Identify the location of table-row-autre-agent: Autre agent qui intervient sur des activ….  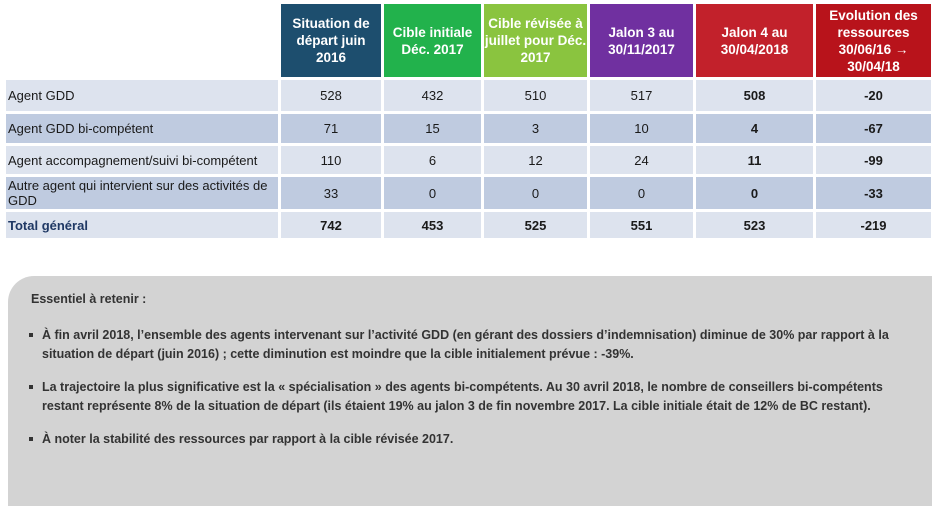
(468, 191).